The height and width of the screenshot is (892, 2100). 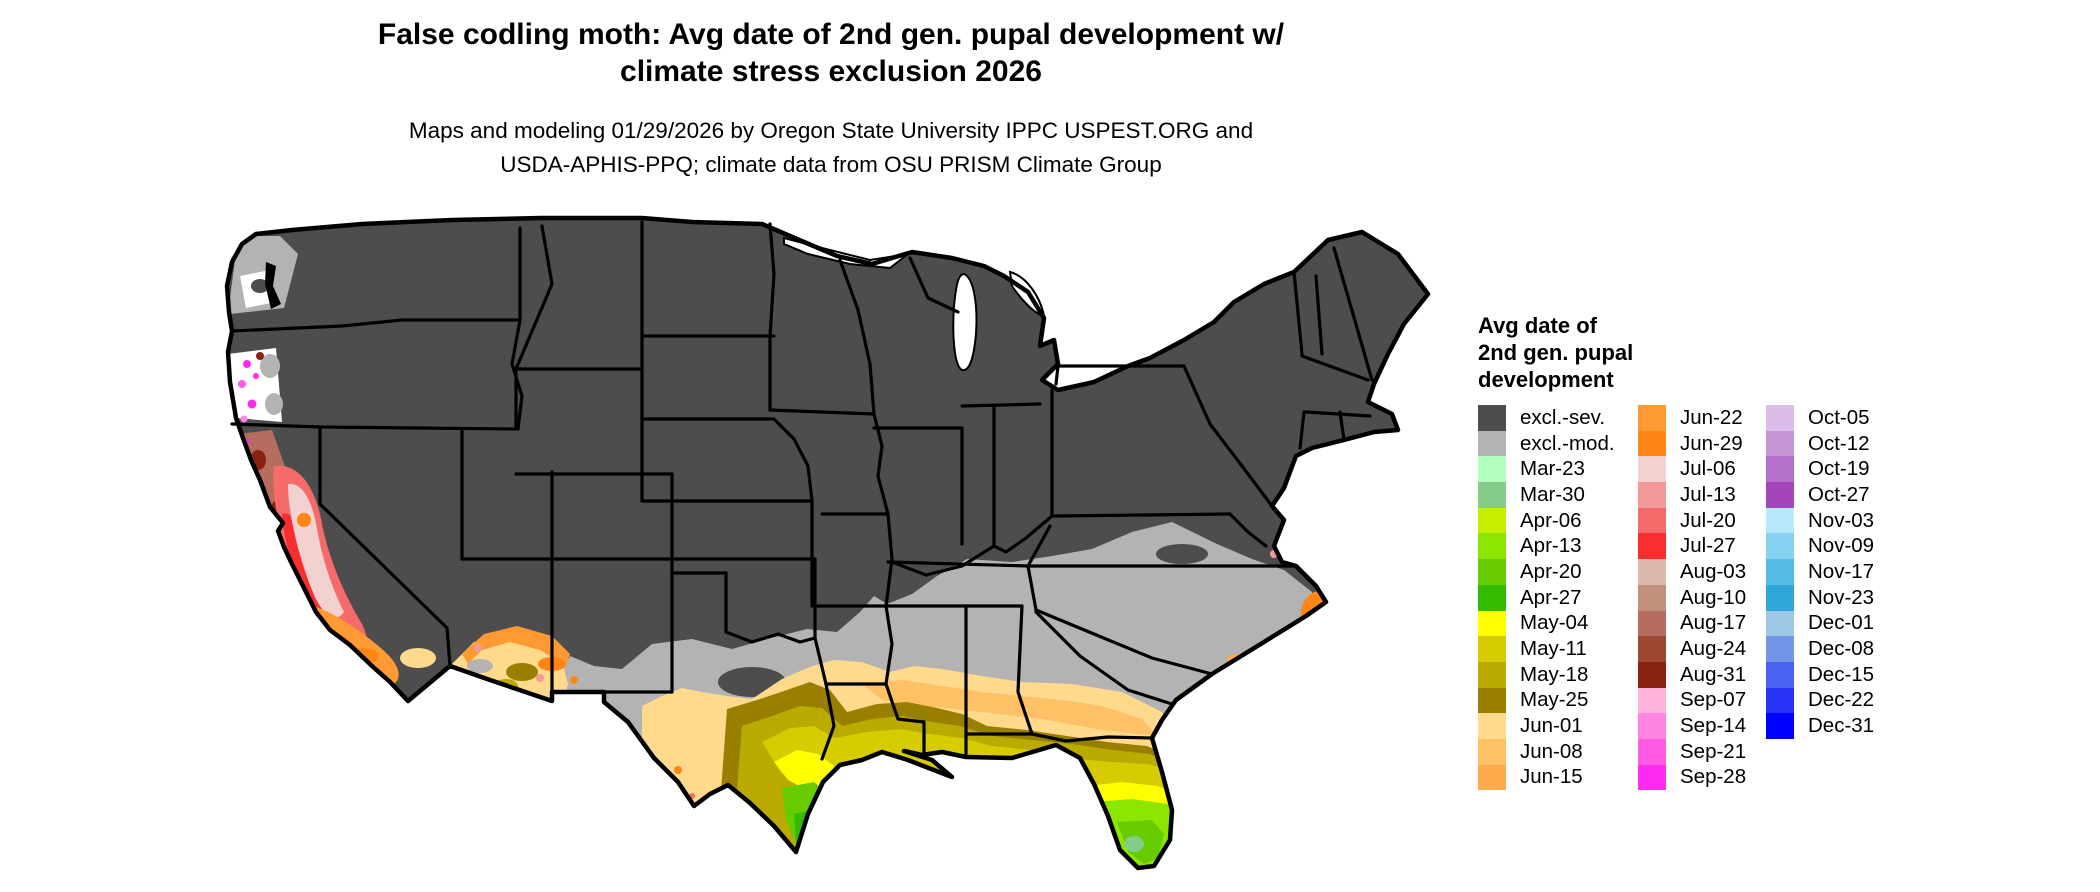 What do you see at coordinates (1551, 546) in the screenshot?
I see `legend-label: Apr-13` at bounding box center [1551, 546].